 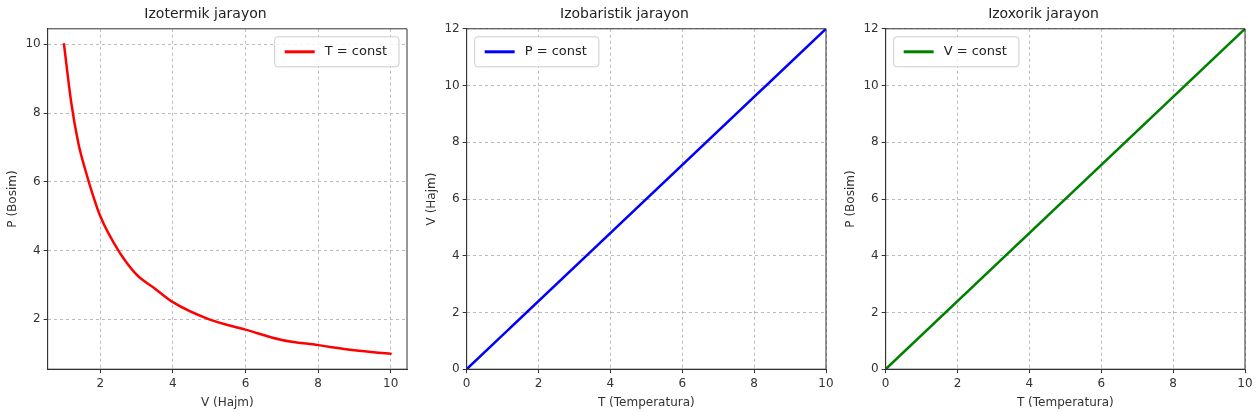 What do you see at coordinates (227, 401) in the screenshot?
I see `x-axis-title: V (Hajm)` at bounding box center [227, 401].